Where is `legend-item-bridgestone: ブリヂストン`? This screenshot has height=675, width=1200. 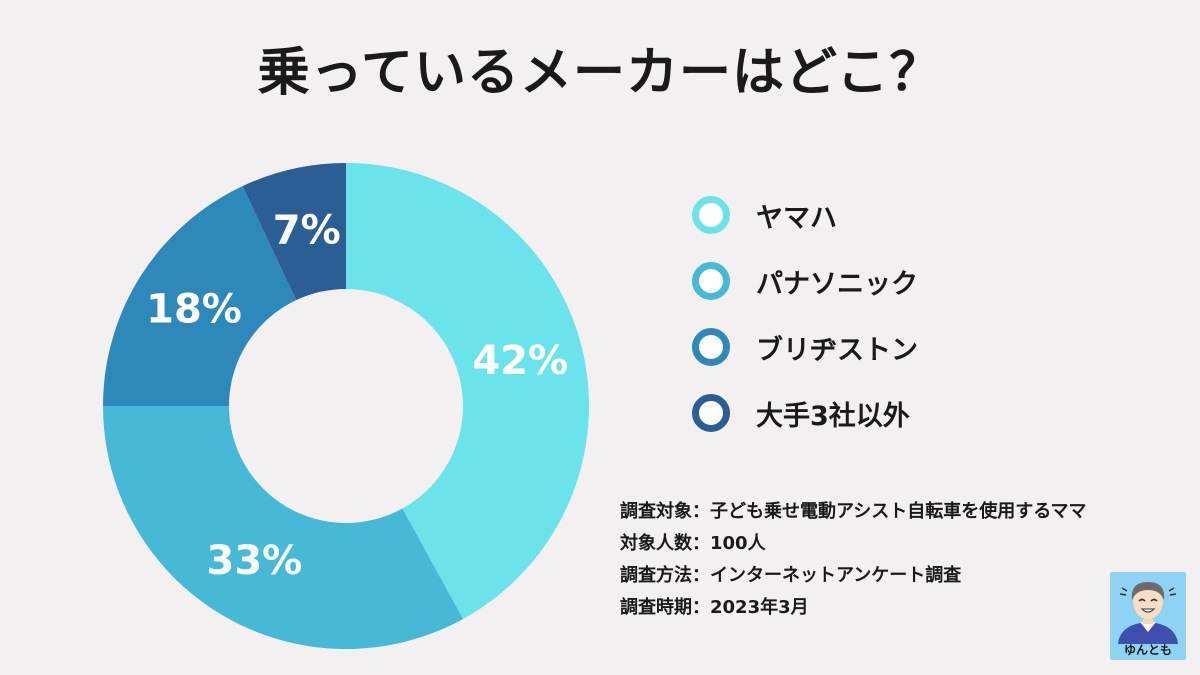
legend-item-bridgestone: ブリヂストン is located at coordinates (805, 347).